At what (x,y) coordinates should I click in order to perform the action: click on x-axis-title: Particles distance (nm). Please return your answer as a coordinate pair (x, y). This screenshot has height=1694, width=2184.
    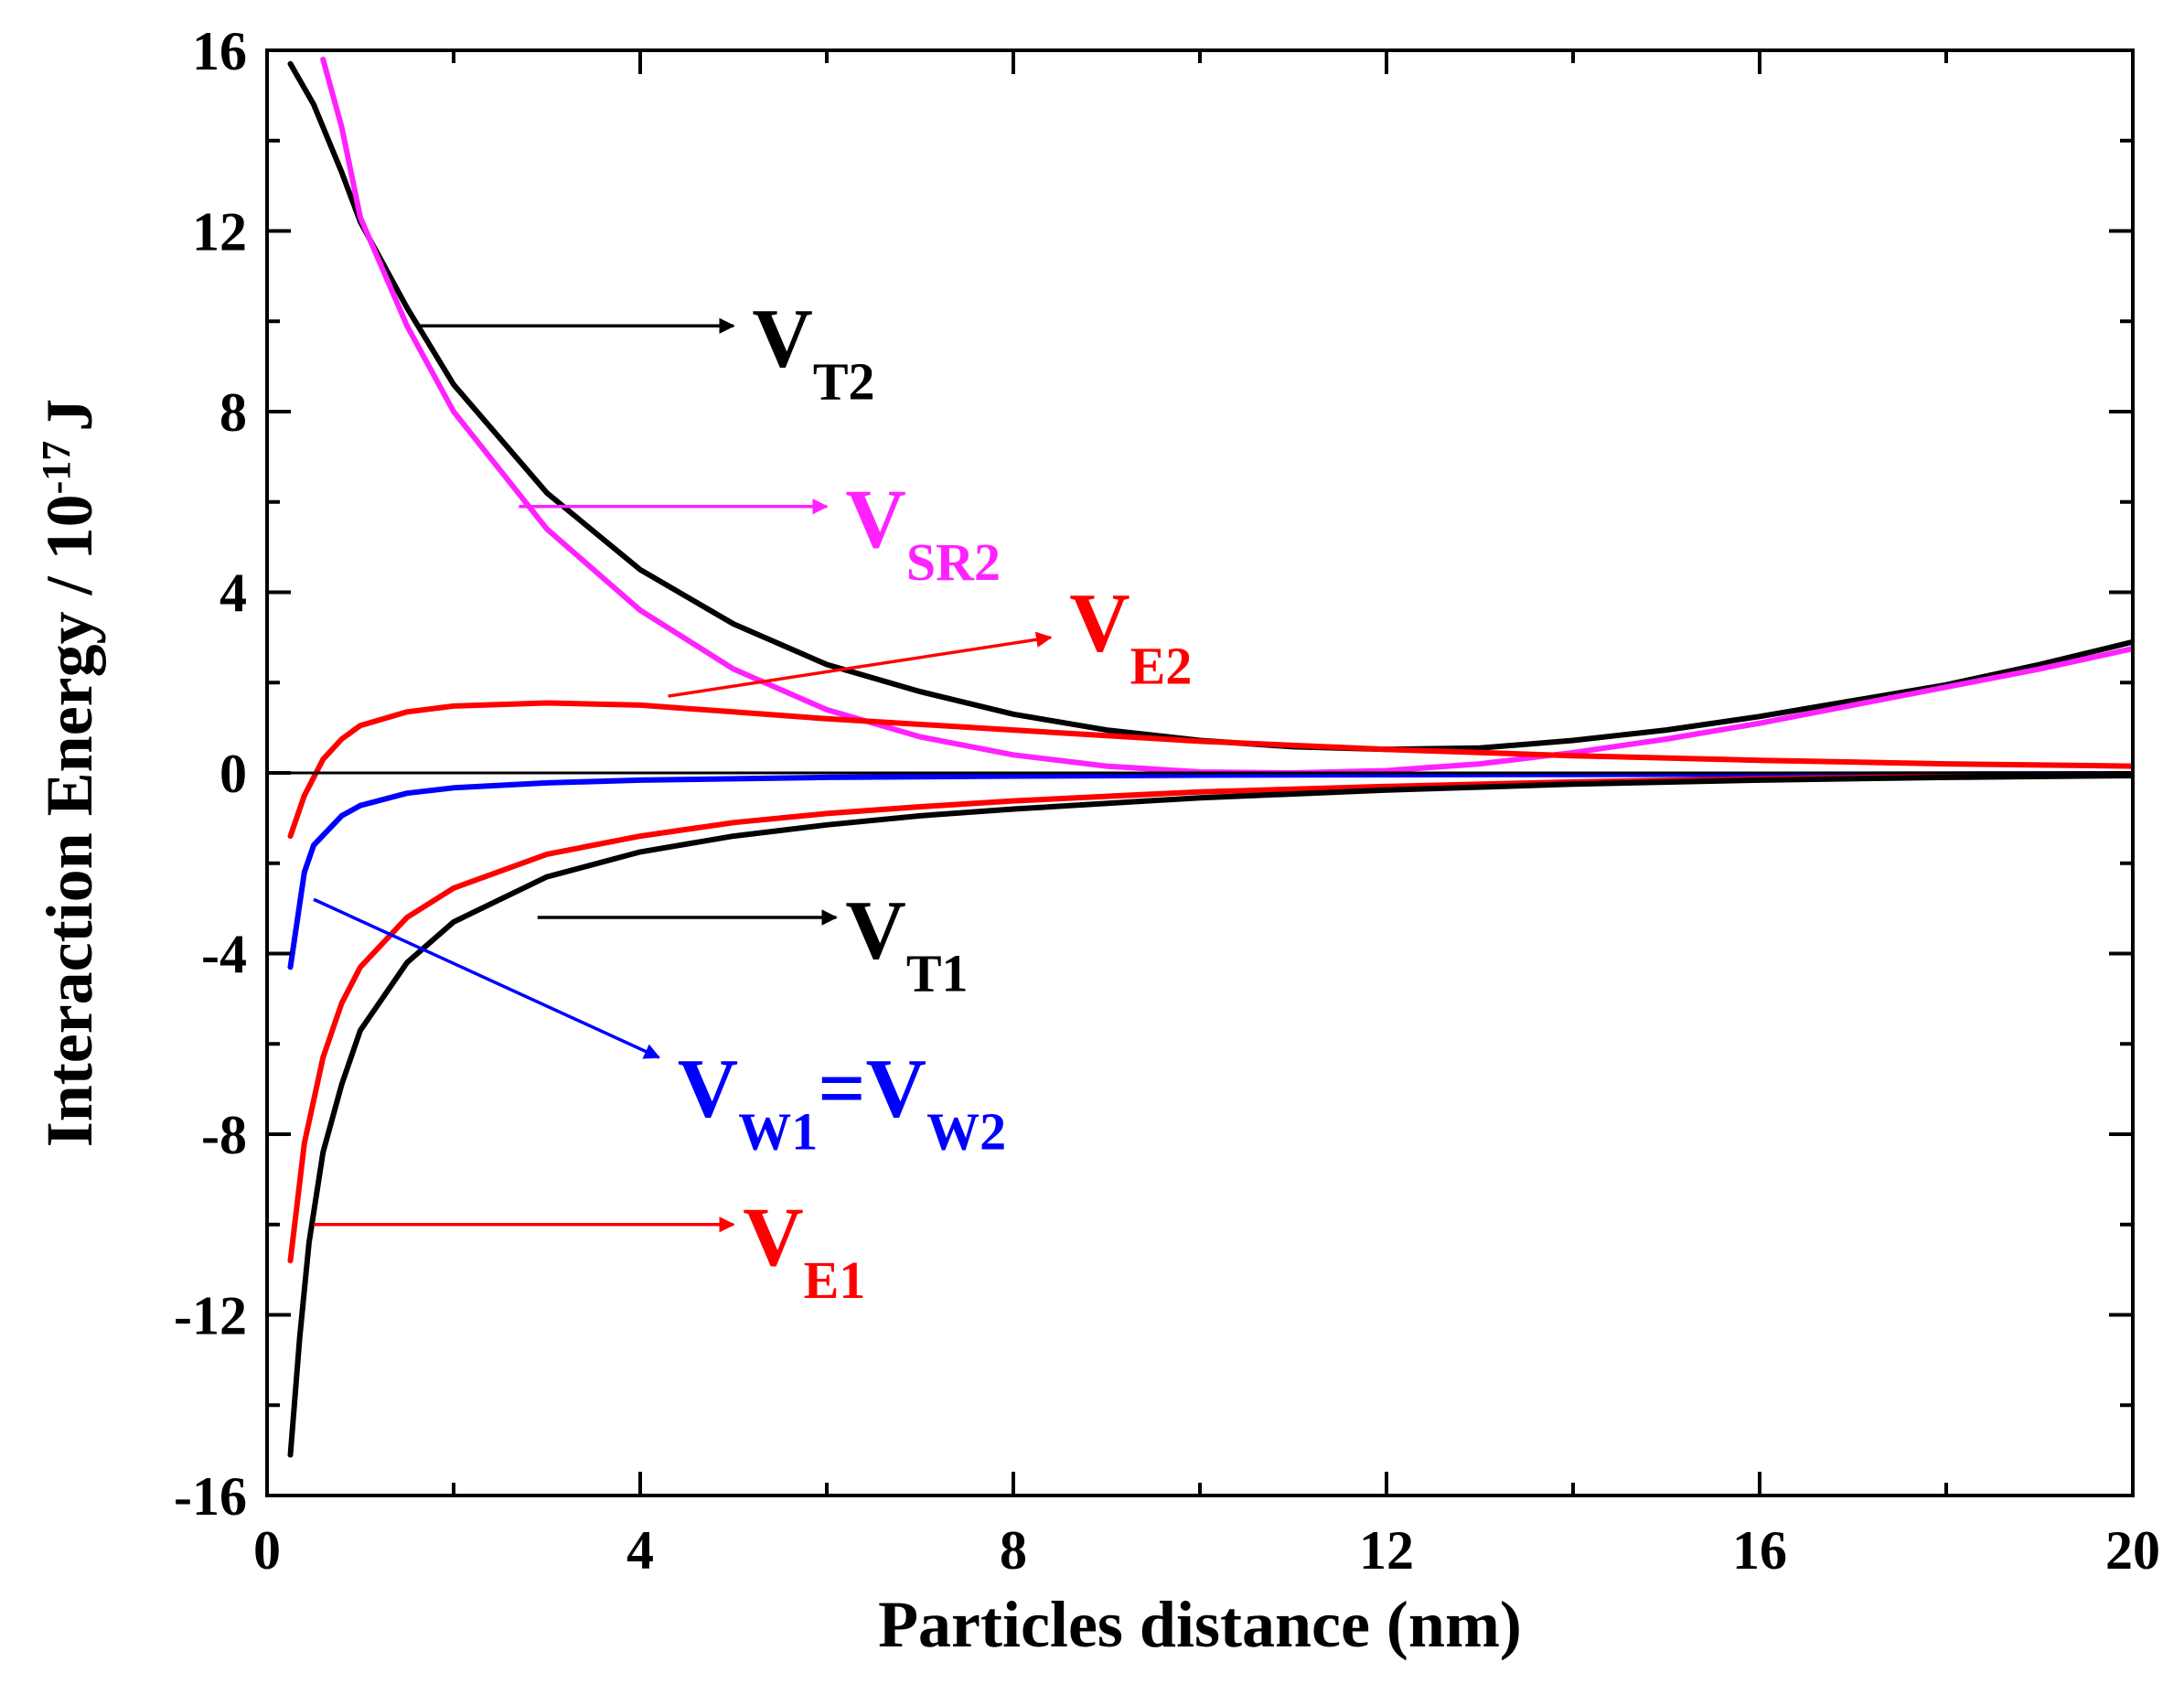
    Looking at the image, I should click on (1200, 1625).